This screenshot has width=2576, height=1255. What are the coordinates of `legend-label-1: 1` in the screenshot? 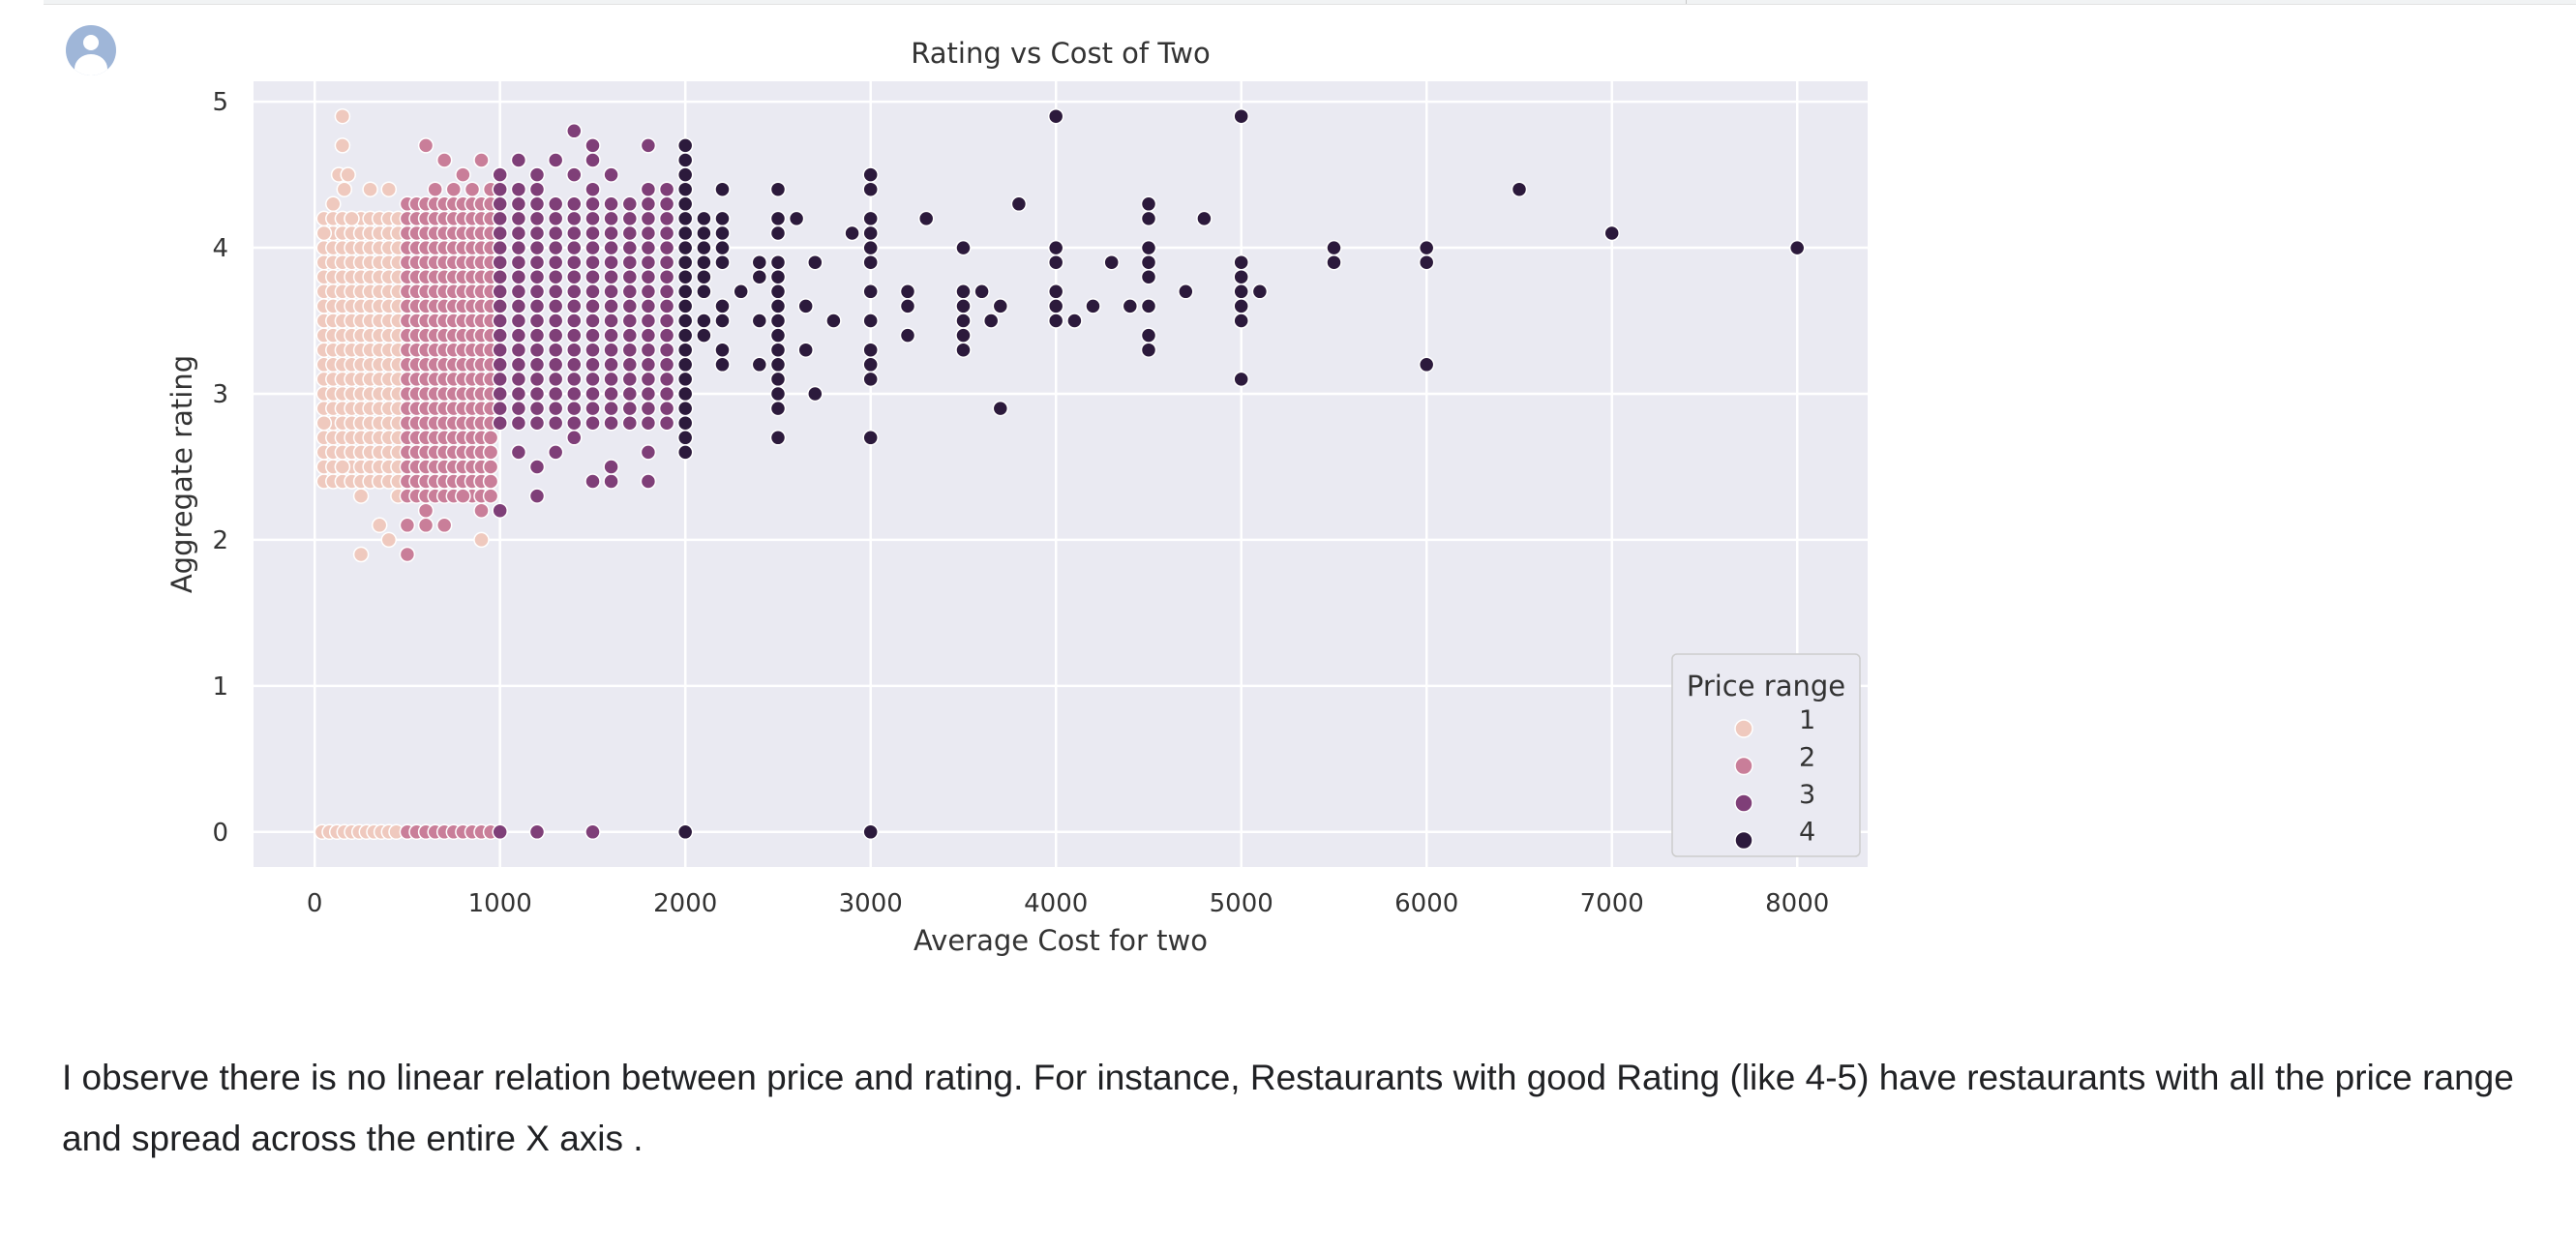 It's located at (1807, 720).